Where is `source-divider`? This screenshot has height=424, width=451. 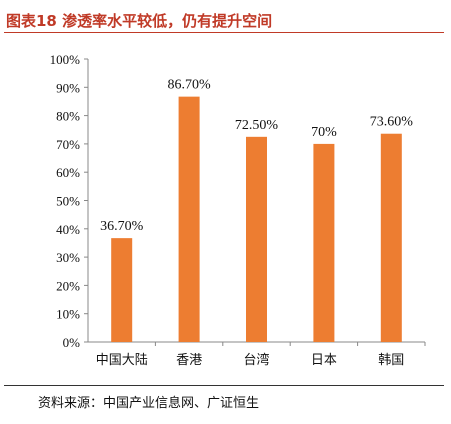
source-divider is located at coordinates (224, 385).